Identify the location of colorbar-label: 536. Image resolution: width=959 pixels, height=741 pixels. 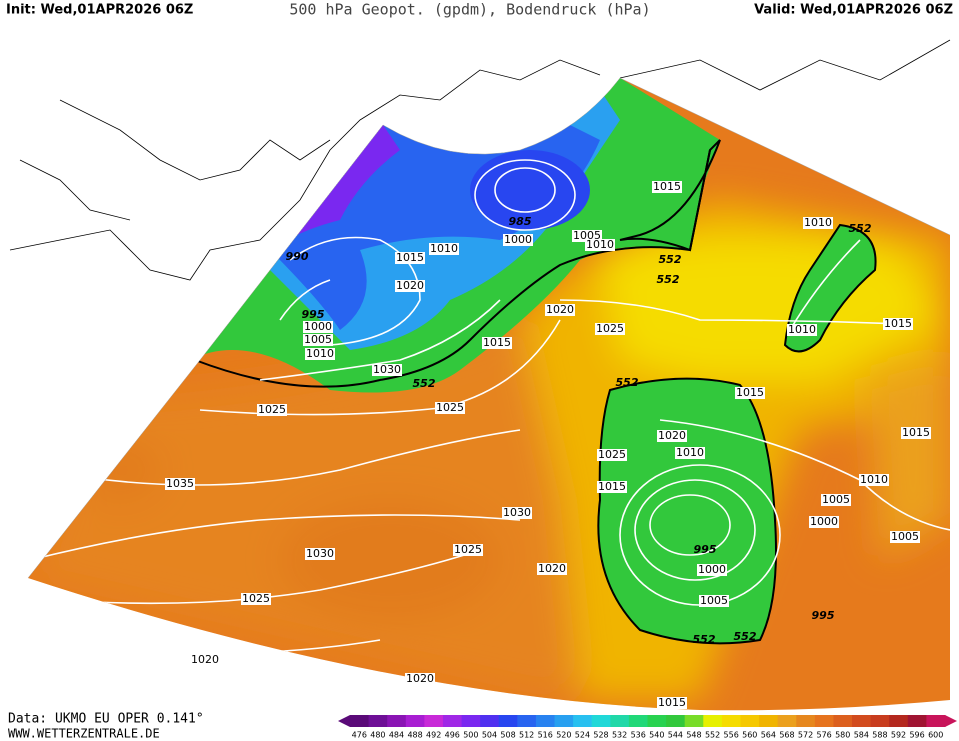
(638, 735).